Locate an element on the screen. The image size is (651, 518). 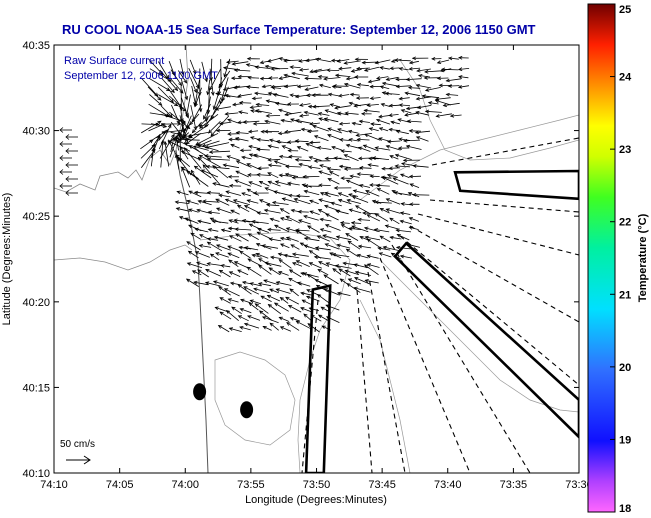
y-tick-label: 40:35 is located at coordinates (36, 46).